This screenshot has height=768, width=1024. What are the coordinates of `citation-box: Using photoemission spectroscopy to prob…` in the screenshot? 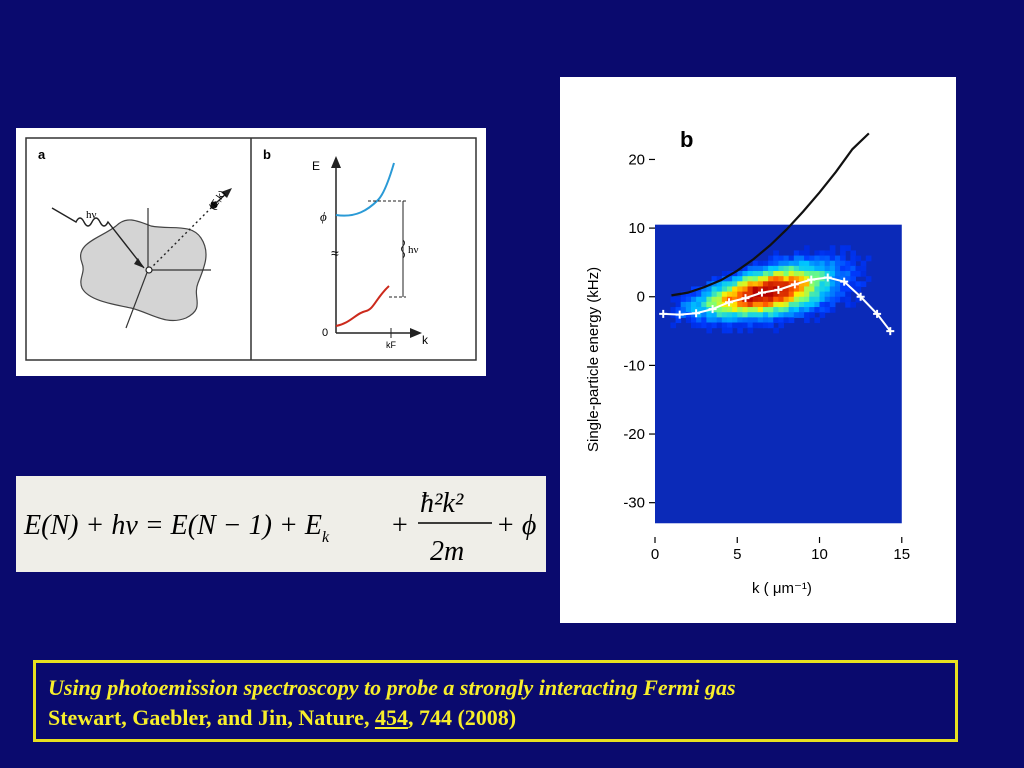 It's located at (495, 701).